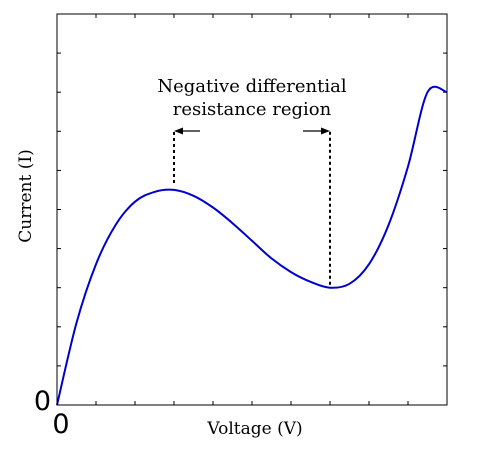 The width and height of the screenshot is (500, 457). What do you see at coordinates (325, 131) in the screenshot?
I see `annotation-right-arrow-head` at bounding box center [325, 131].